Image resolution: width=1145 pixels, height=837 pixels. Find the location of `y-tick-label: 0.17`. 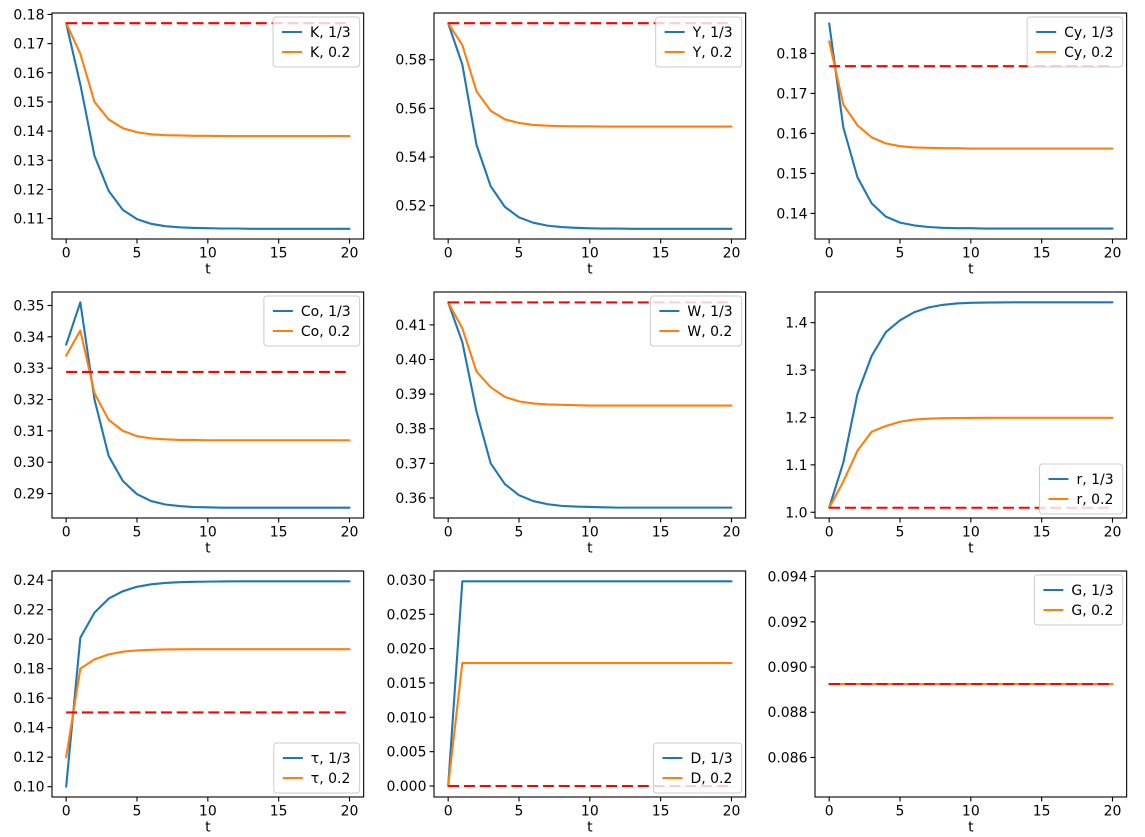

y-tick-label: 0.17 is located at coordinates (28, 45).